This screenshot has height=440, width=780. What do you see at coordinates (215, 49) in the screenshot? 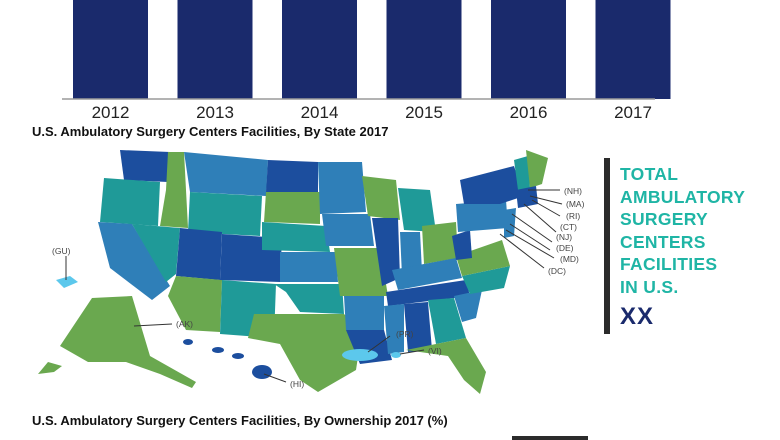
I see `bar-2013` at bounding box center [215, 49].